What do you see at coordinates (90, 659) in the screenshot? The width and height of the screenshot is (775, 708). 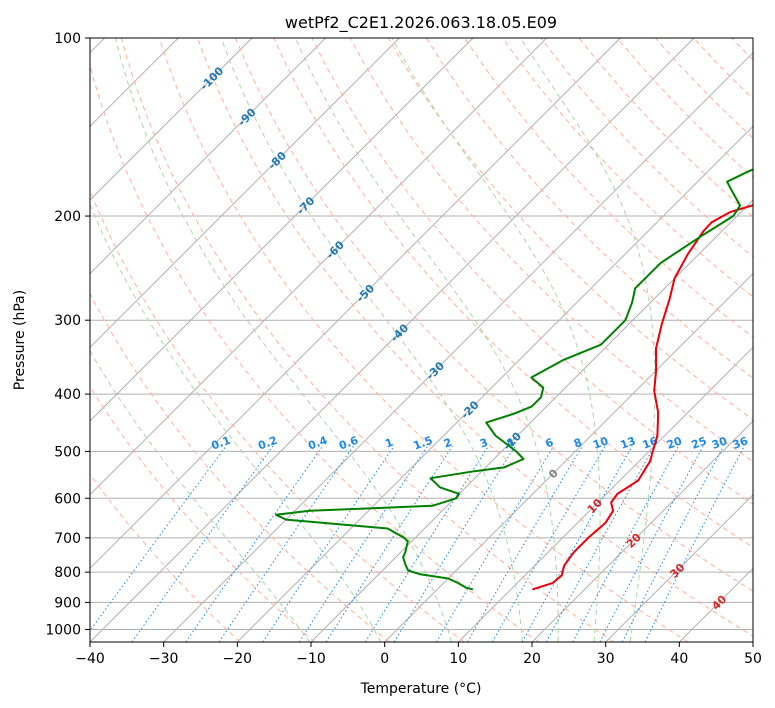 I see `x-tick-label: −40` at bounding box center [90, 659].